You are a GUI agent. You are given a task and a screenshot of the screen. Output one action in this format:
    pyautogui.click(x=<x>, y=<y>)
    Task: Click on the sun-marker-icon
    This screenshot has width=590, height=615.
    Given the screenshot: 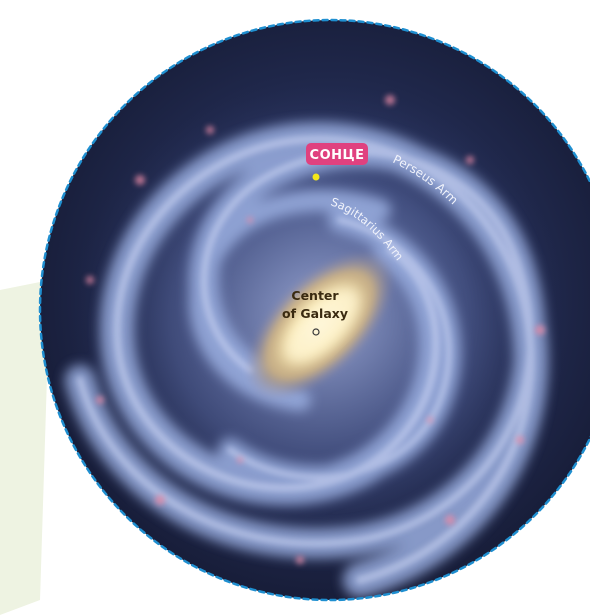 What is the action you would take?
    pyautogui.click(x=316, y=177)
    